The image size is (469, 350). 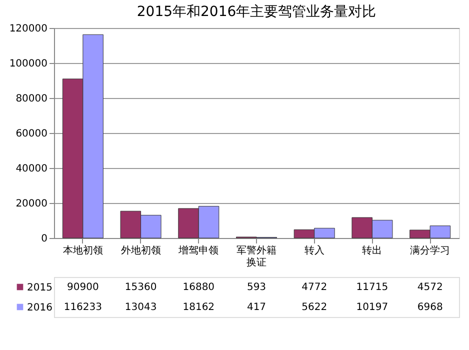 I want to click on data-label: 116233, so click(x=83, y=307).